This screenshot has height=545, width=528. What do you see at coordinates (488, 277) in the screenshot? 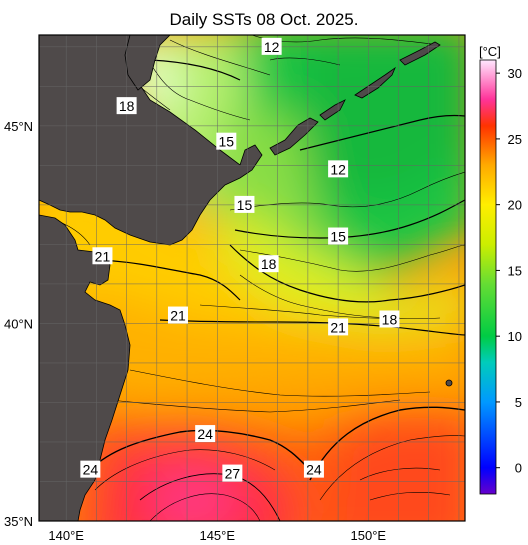
I see `colorbar-bar` at bounding box center [488, 277].